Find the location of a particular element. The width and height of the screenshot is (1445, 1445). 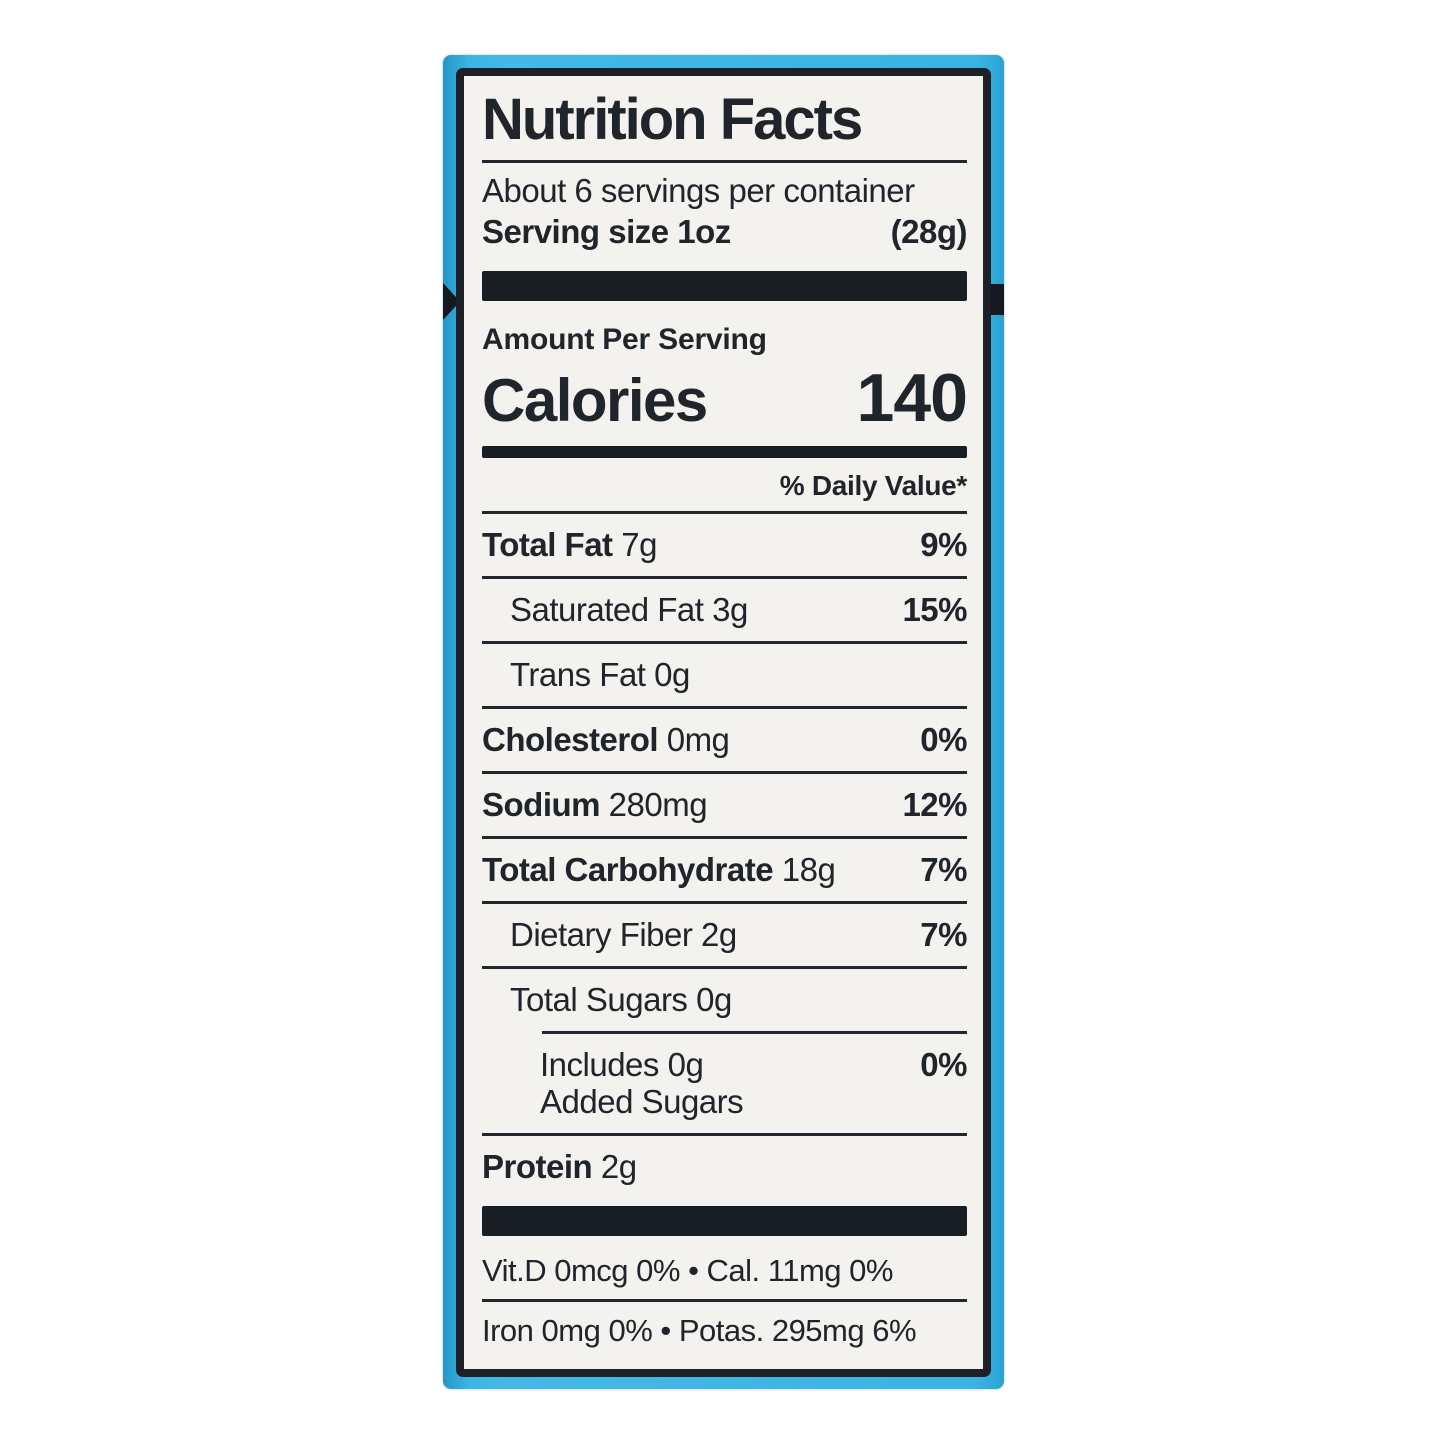

panel-title: Nutrition Facts is located at coordinates (672, 119).